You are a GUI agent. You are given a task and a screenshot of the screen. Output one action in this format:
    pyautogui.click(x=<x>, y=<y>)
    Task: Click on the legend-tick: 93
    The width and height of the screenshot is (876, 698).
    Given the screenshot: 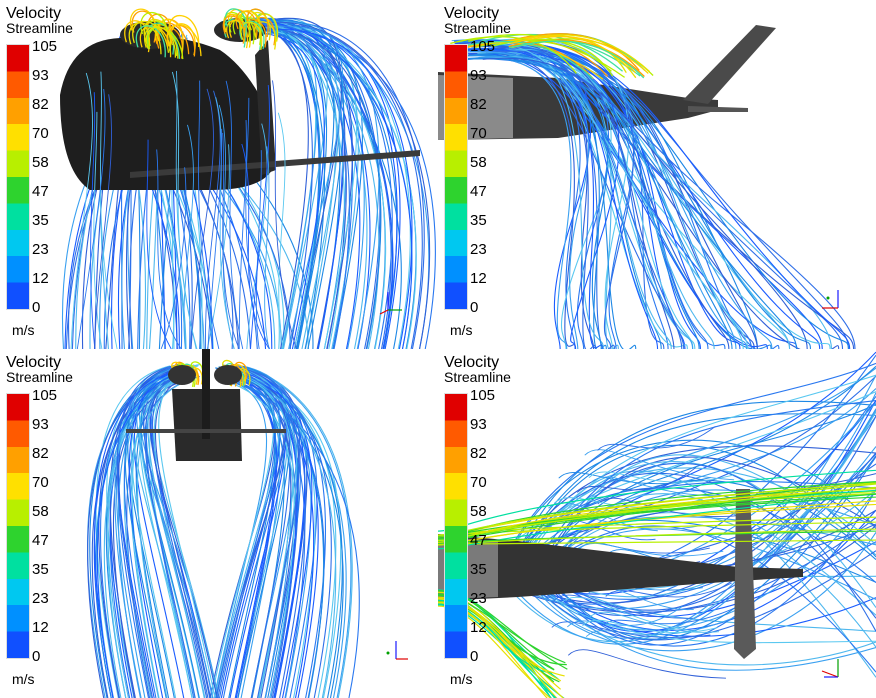 What is the action you would take?
    pyautogui.click(x=478, y=424)
    